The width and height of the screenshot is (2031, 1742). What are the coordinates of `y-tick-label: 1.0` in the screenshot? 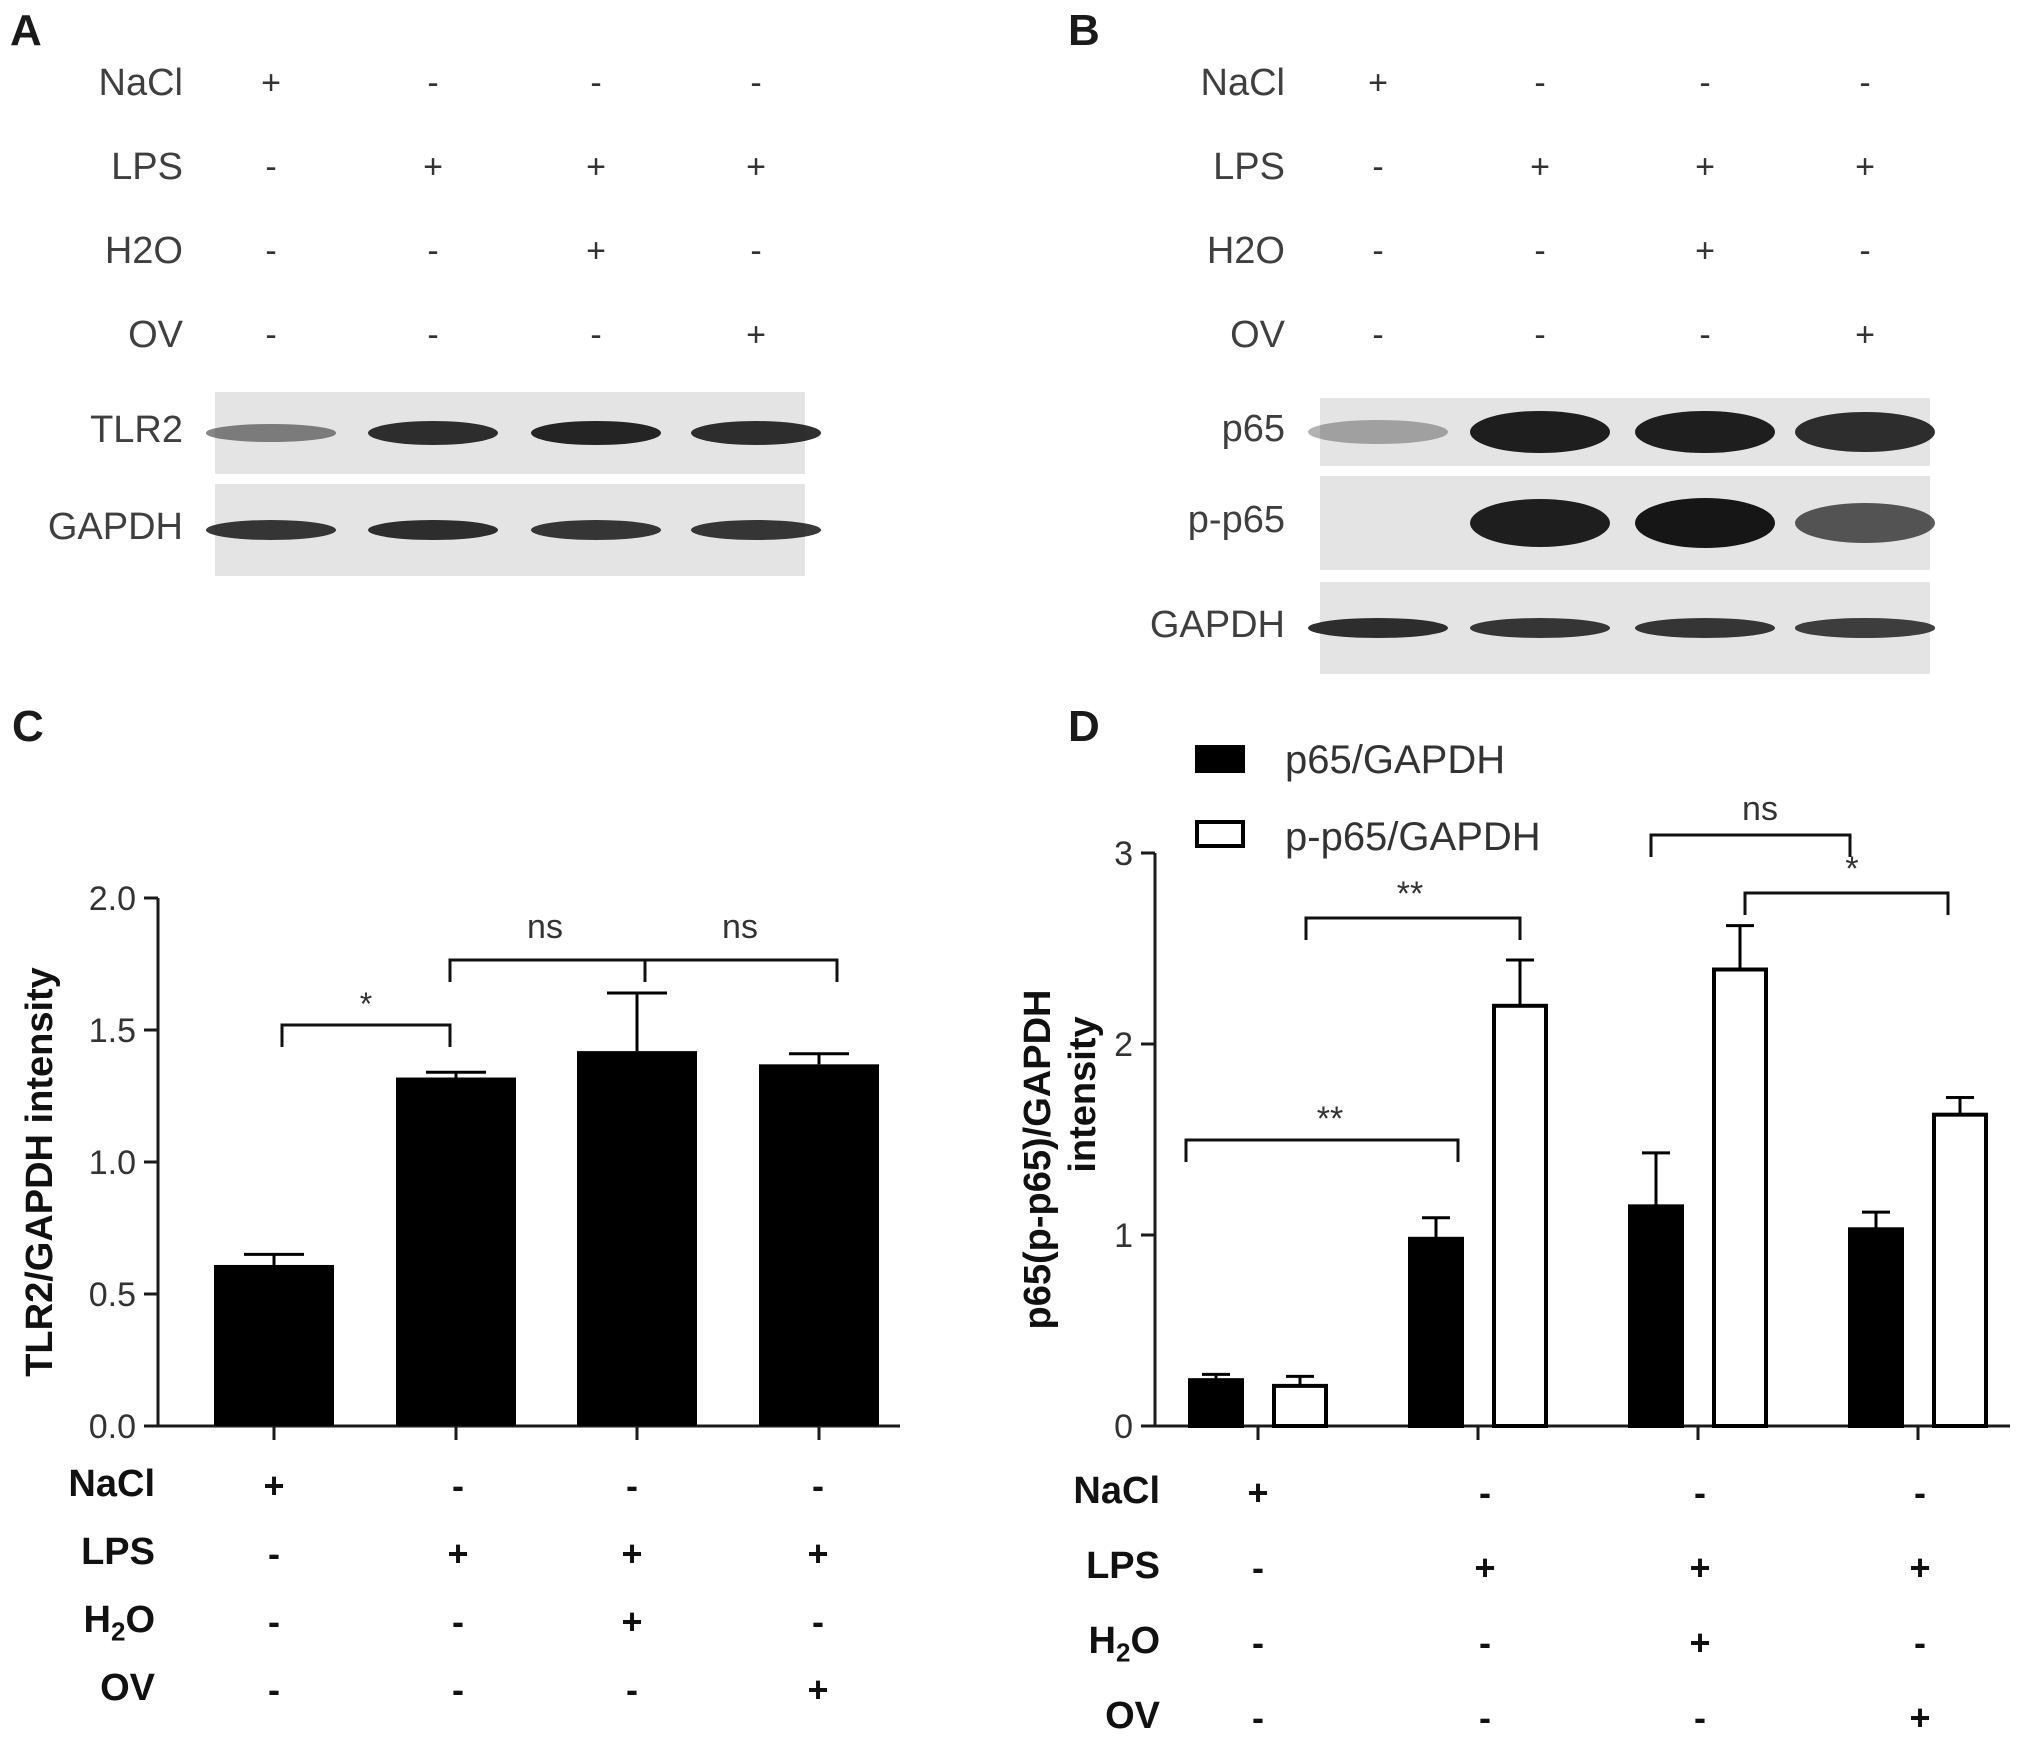 It's located at (112, 1163).